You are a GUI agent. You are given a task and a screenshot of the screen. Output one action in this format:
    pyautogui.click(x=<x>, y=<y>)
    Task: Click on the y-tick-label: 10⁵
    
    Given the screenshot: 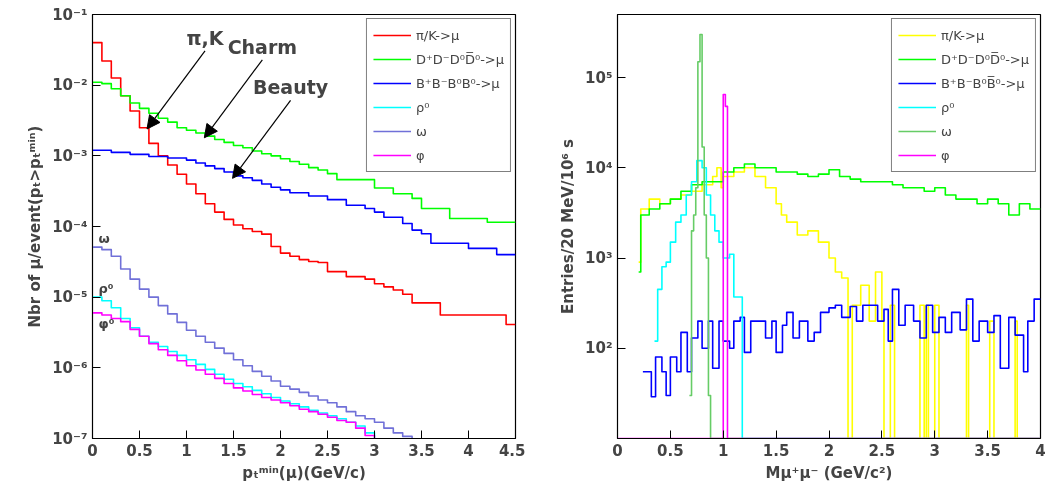 What is the action you would take?
    pyautogui.click(x=599, y=77)
    